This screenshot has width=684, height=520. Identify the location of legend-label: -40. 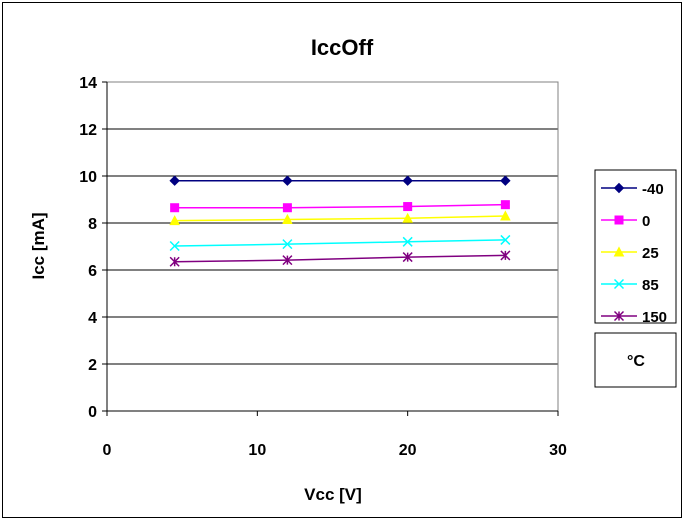
(653, 189).